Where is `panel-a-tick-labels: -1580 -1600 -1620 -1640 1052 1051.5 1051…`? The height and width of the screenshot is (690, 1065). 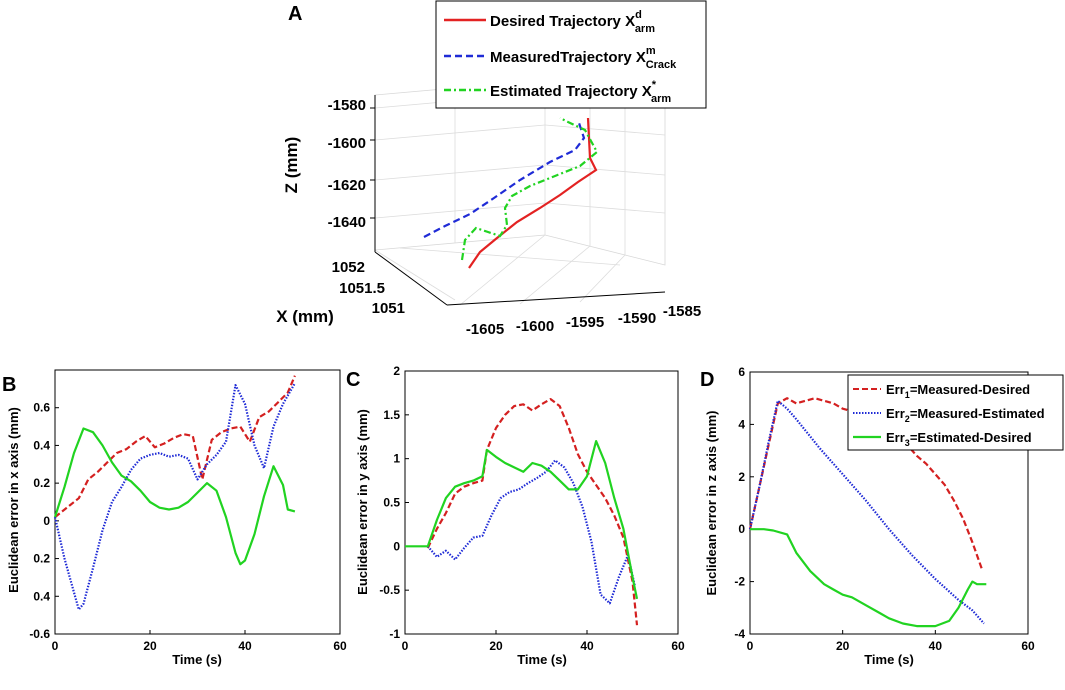
panel-a-tick-labels: -1580 -1600 -1620 -1640 1052 1051.5 1051… is located at coordinates (515, 217).